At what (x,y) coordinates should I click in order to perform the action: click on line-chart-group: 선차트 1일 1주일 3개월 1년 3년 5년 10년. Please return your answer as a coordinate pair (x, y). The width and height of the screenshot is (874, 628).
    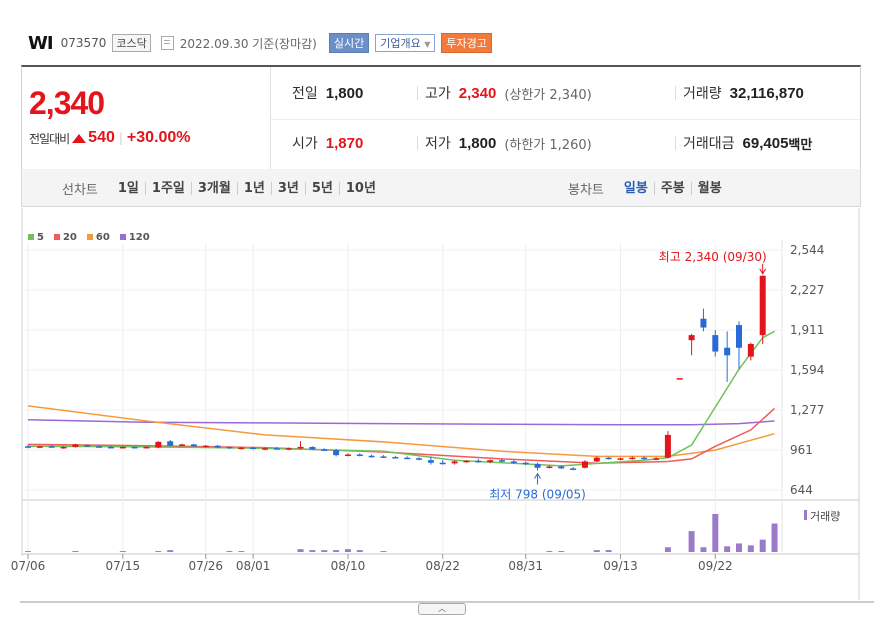
    Looking at the image, I should click on (222, 188).